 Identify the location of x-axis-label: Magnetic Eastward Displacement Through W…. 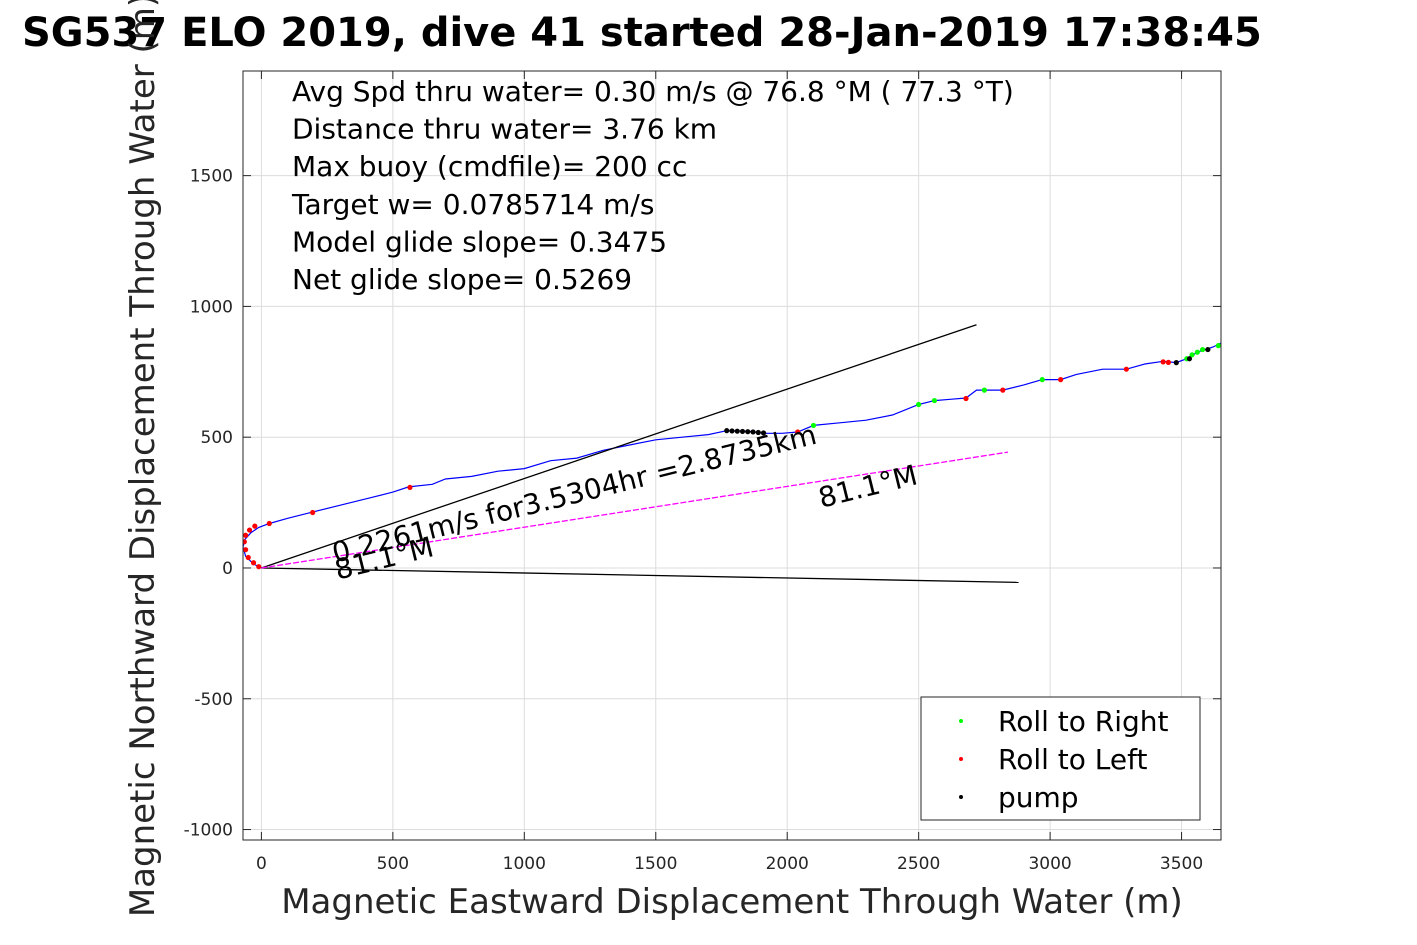
(732, 902).